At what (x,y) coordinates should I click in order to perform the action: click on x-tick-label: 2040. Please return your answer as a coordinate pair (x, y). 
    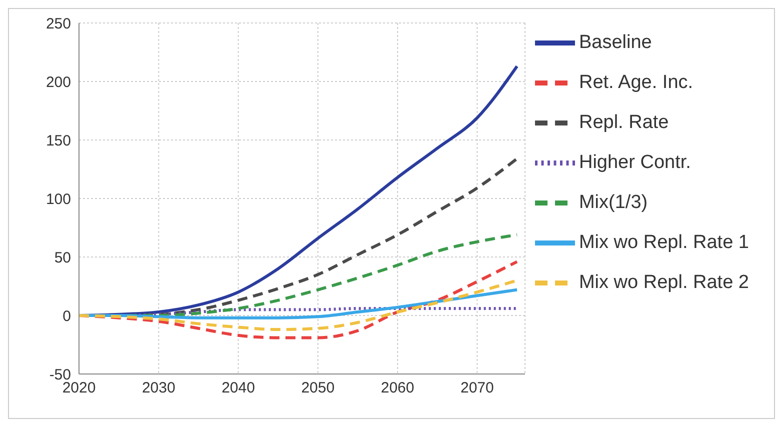
    Looking at the image, I should click on (238, 388).